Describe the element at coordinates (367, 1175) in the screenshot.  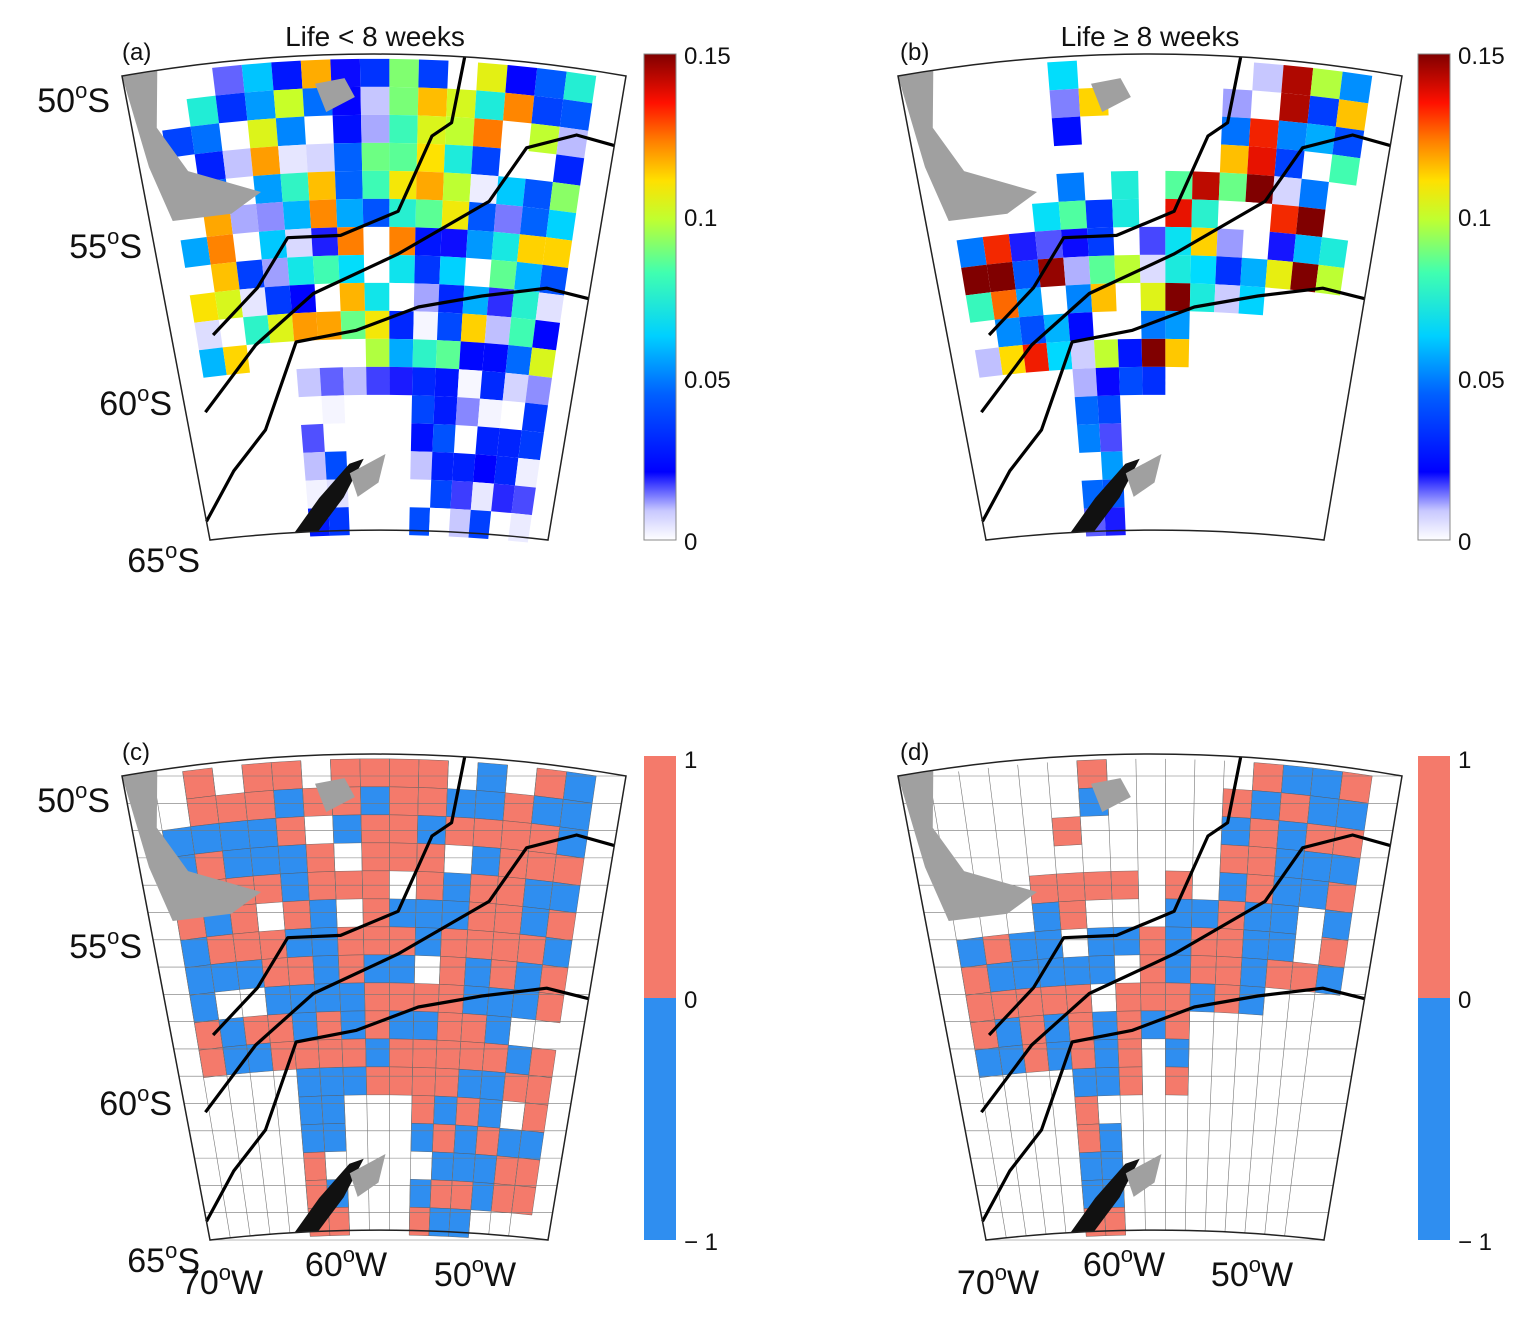
I see `south-shetland-islands` at that location.